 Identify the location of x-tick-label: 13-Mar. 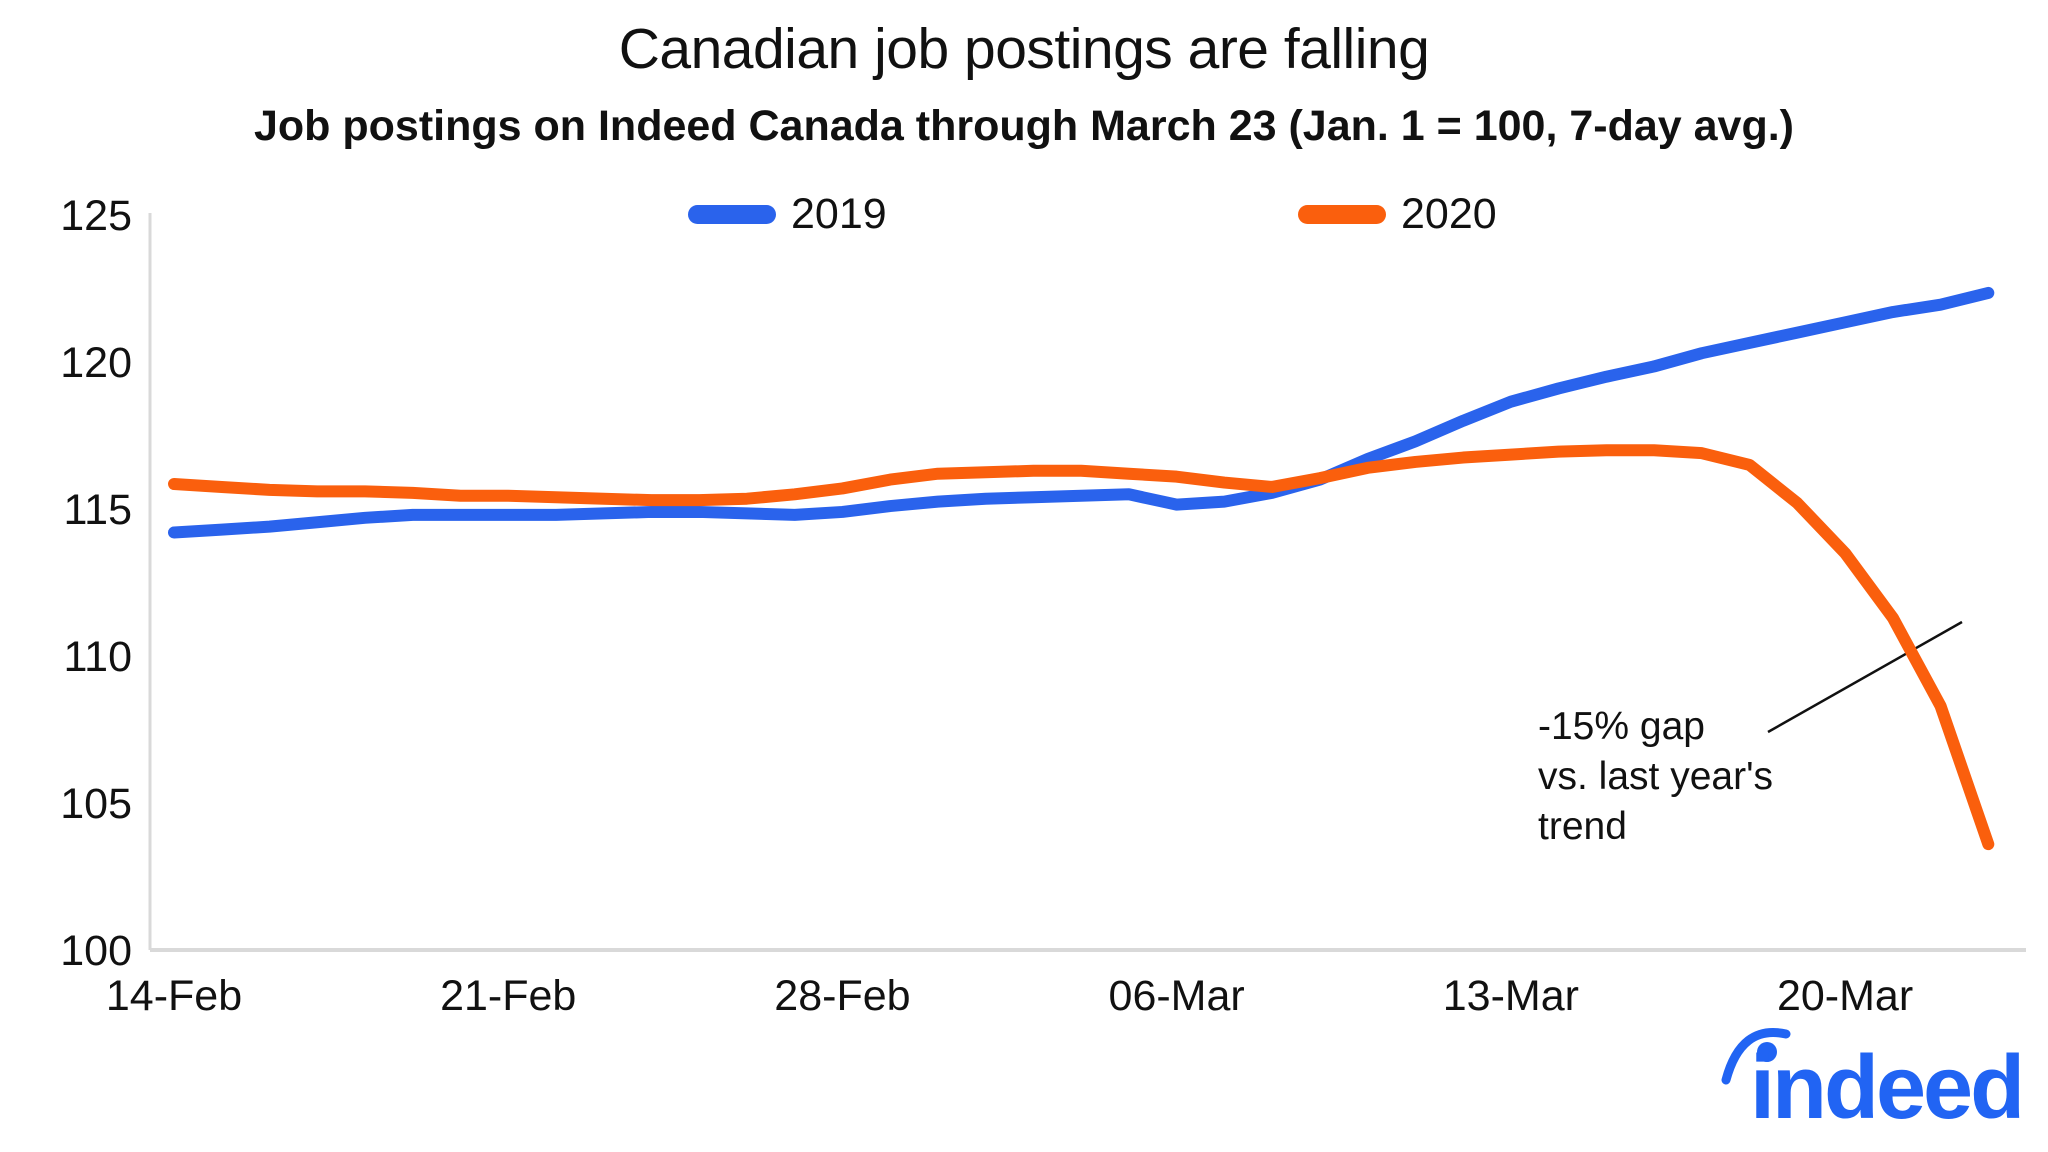
(1511, 996).